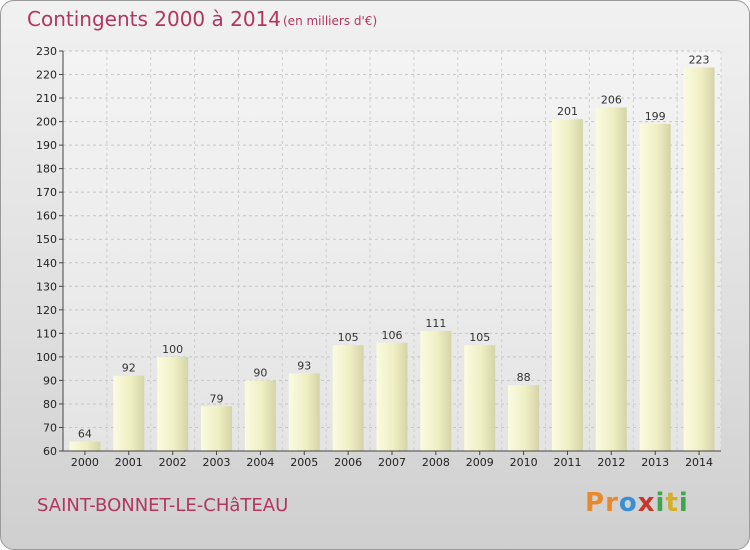 This screenshot has height=550, width=750. What do you see at coordinates (699, 462) in the screenshot?
I see `x-tick-label: 2014` at bounding box center [699, 462].